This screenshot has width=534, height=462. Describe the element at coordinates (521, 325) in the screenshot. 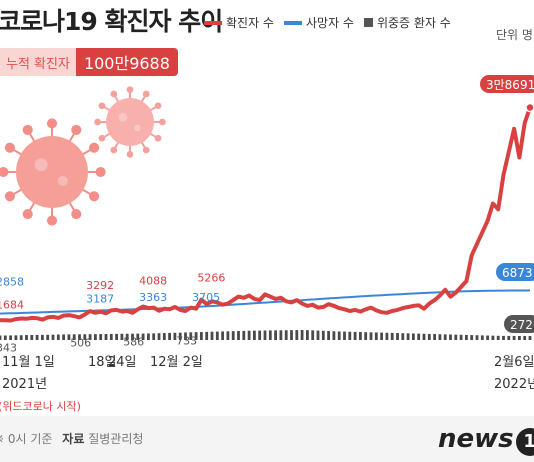

I see `end-data-label: 272` at that location.